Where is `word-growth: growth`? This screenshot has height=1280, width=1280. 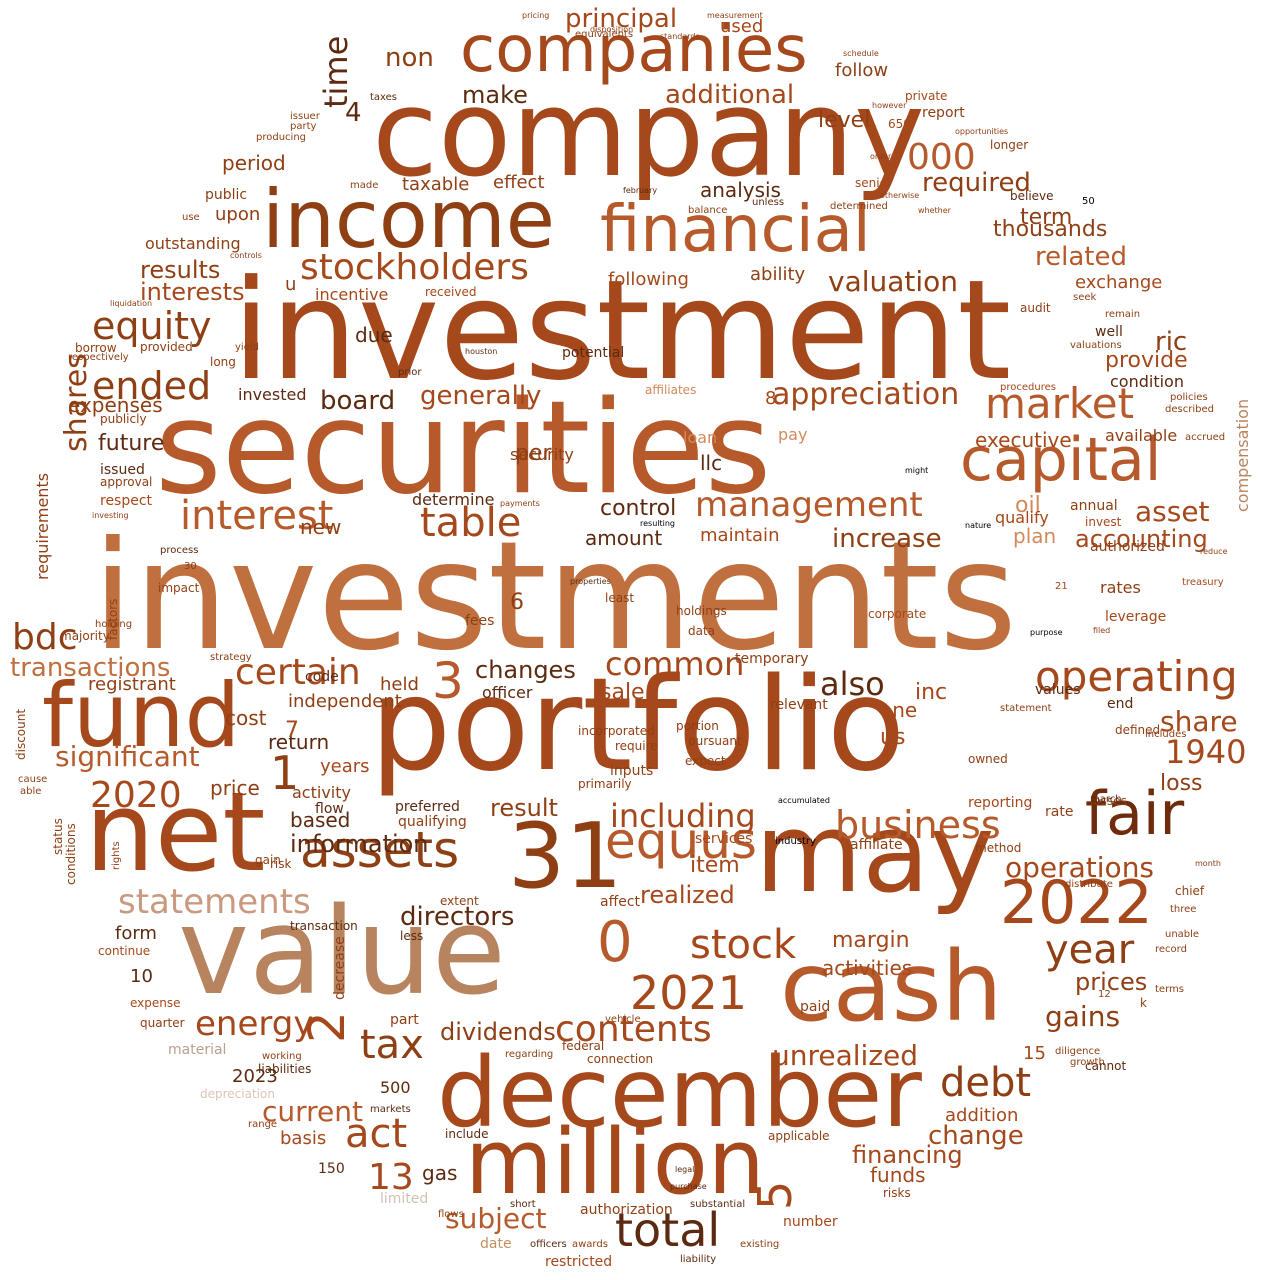
word-growth: growth is located at coordinates (1087, 1062).